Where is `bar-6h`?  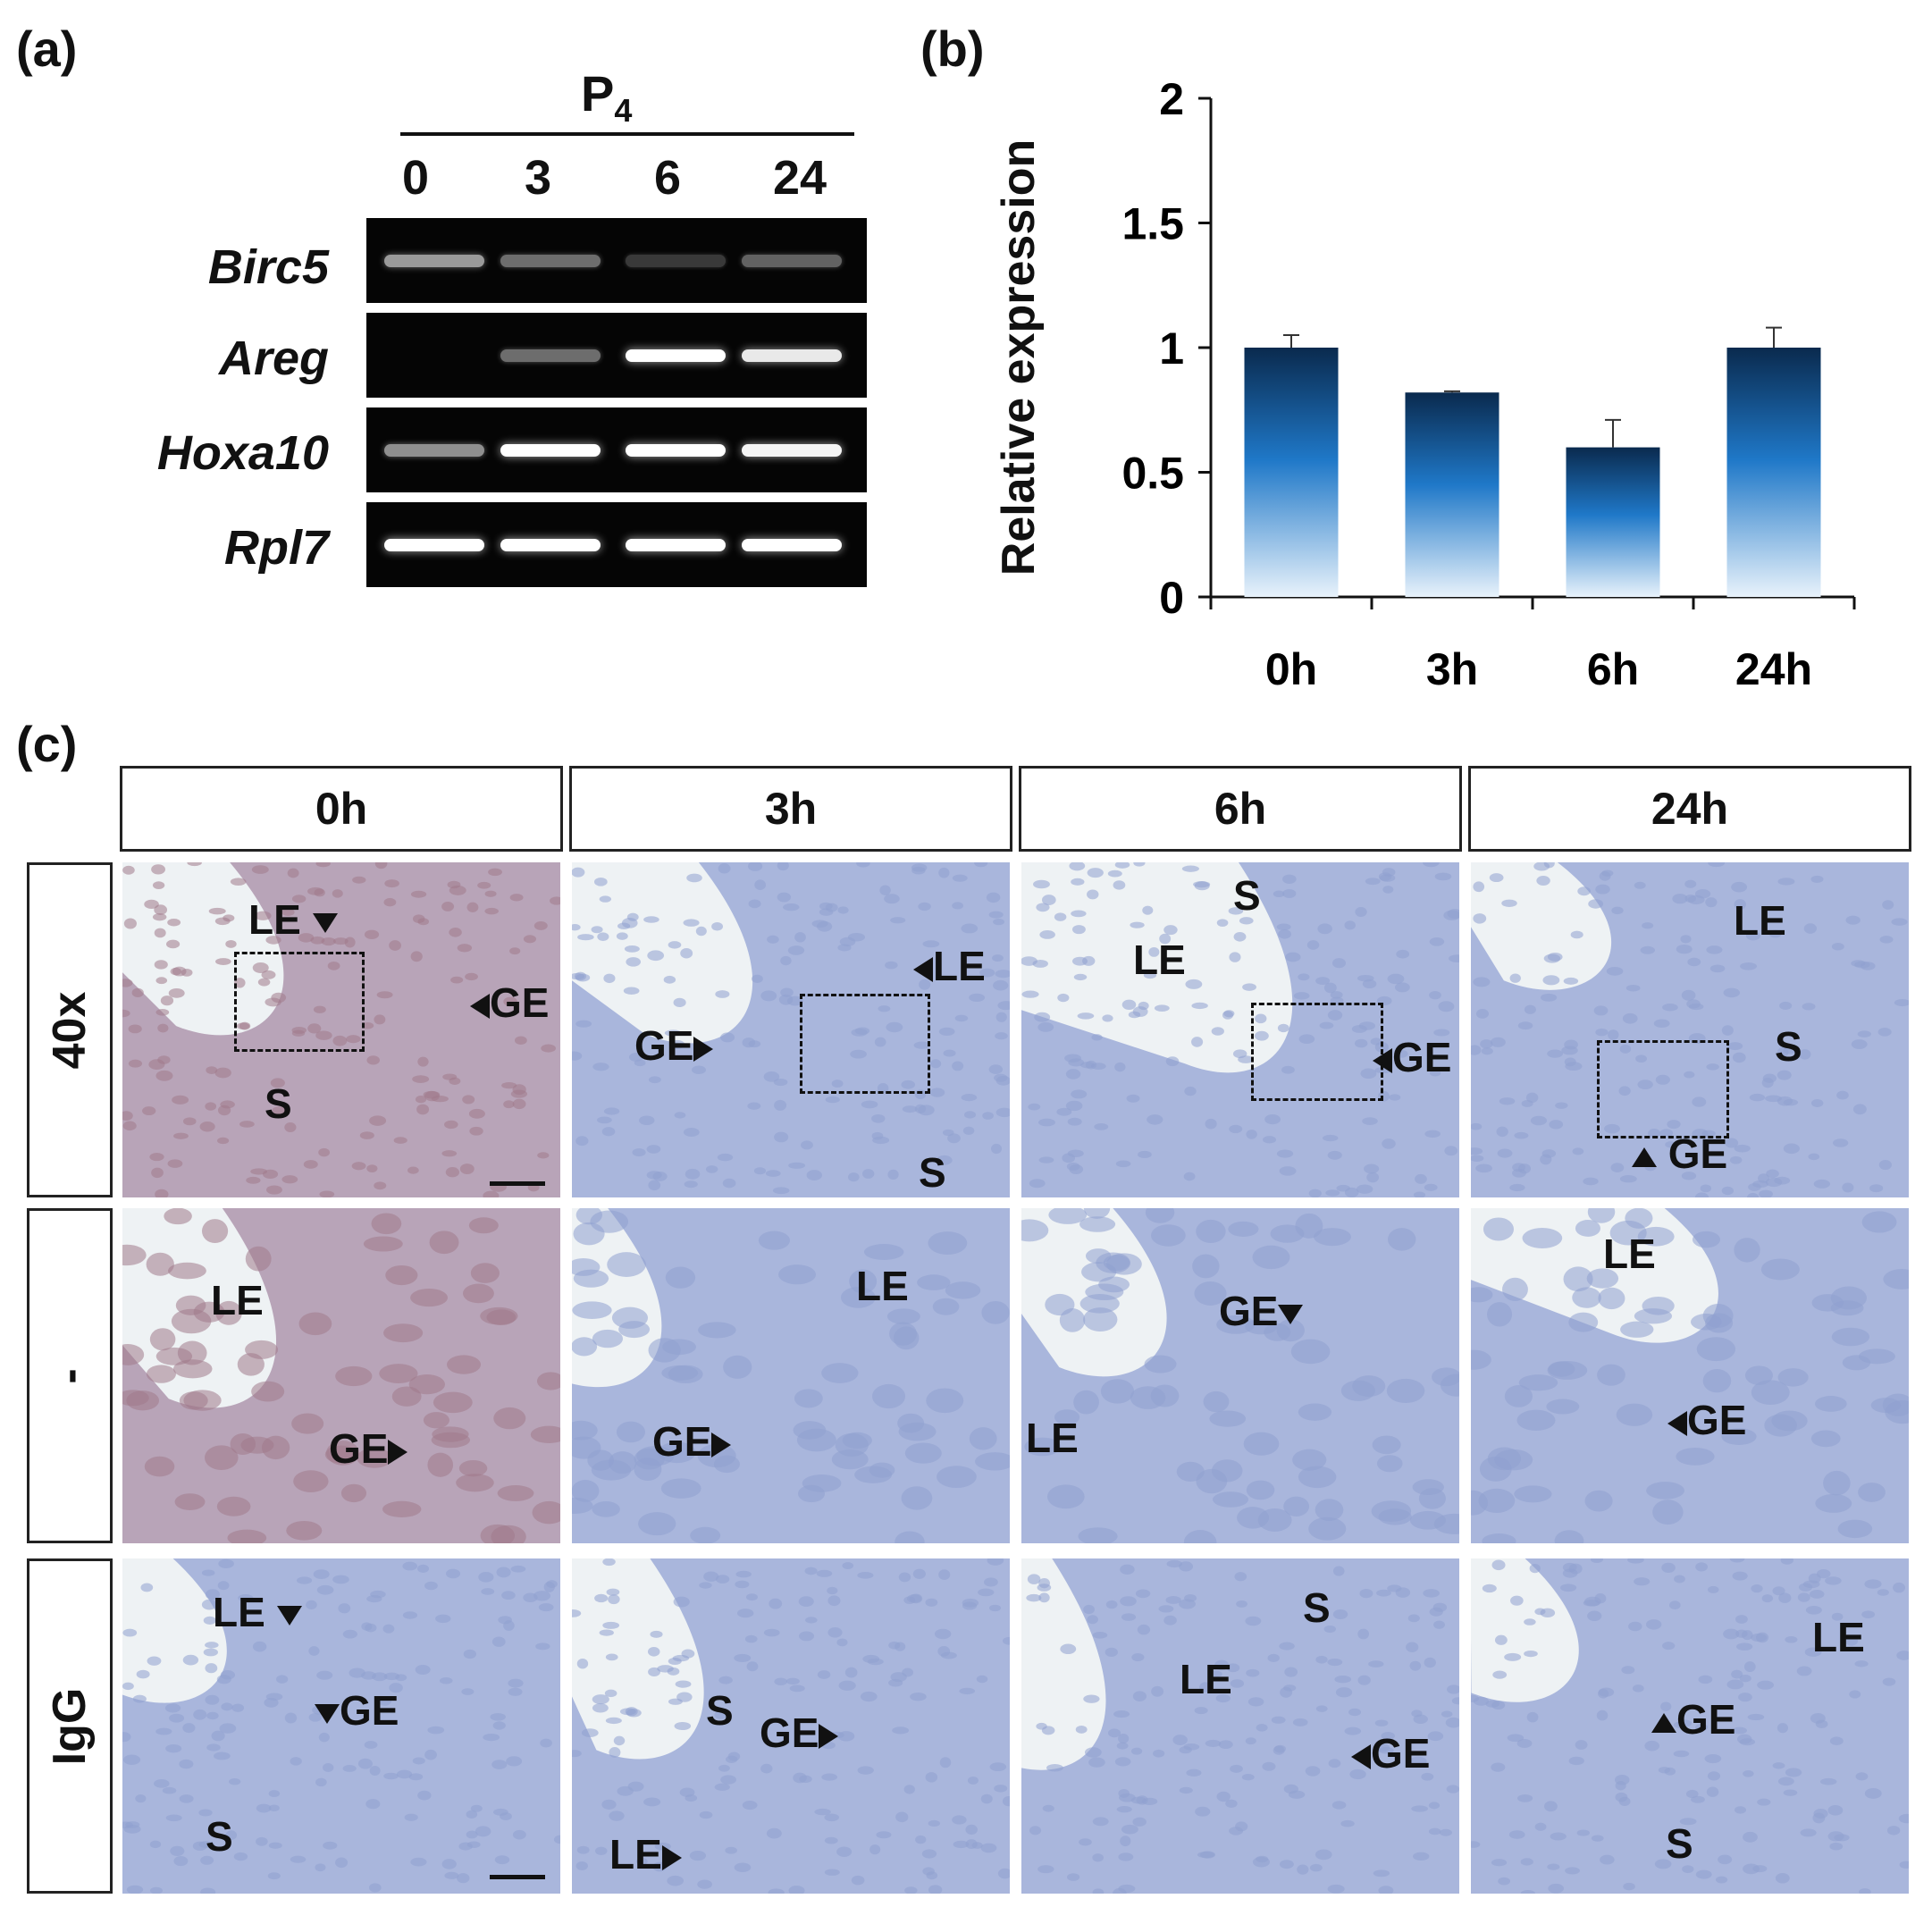
bar-6h is located at coordinates (1613, 522).